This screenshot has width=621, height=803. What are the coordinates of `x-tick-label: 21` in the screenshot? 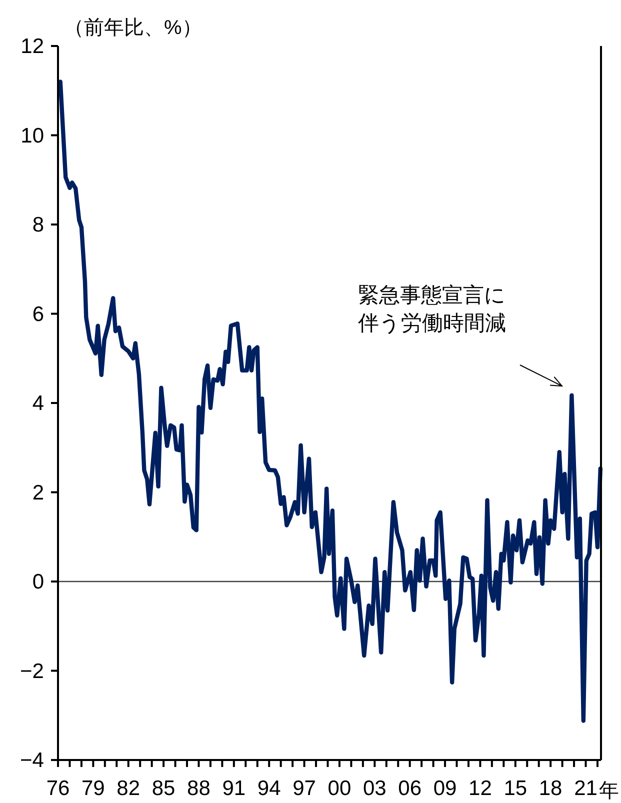 It's located at (586, 788).